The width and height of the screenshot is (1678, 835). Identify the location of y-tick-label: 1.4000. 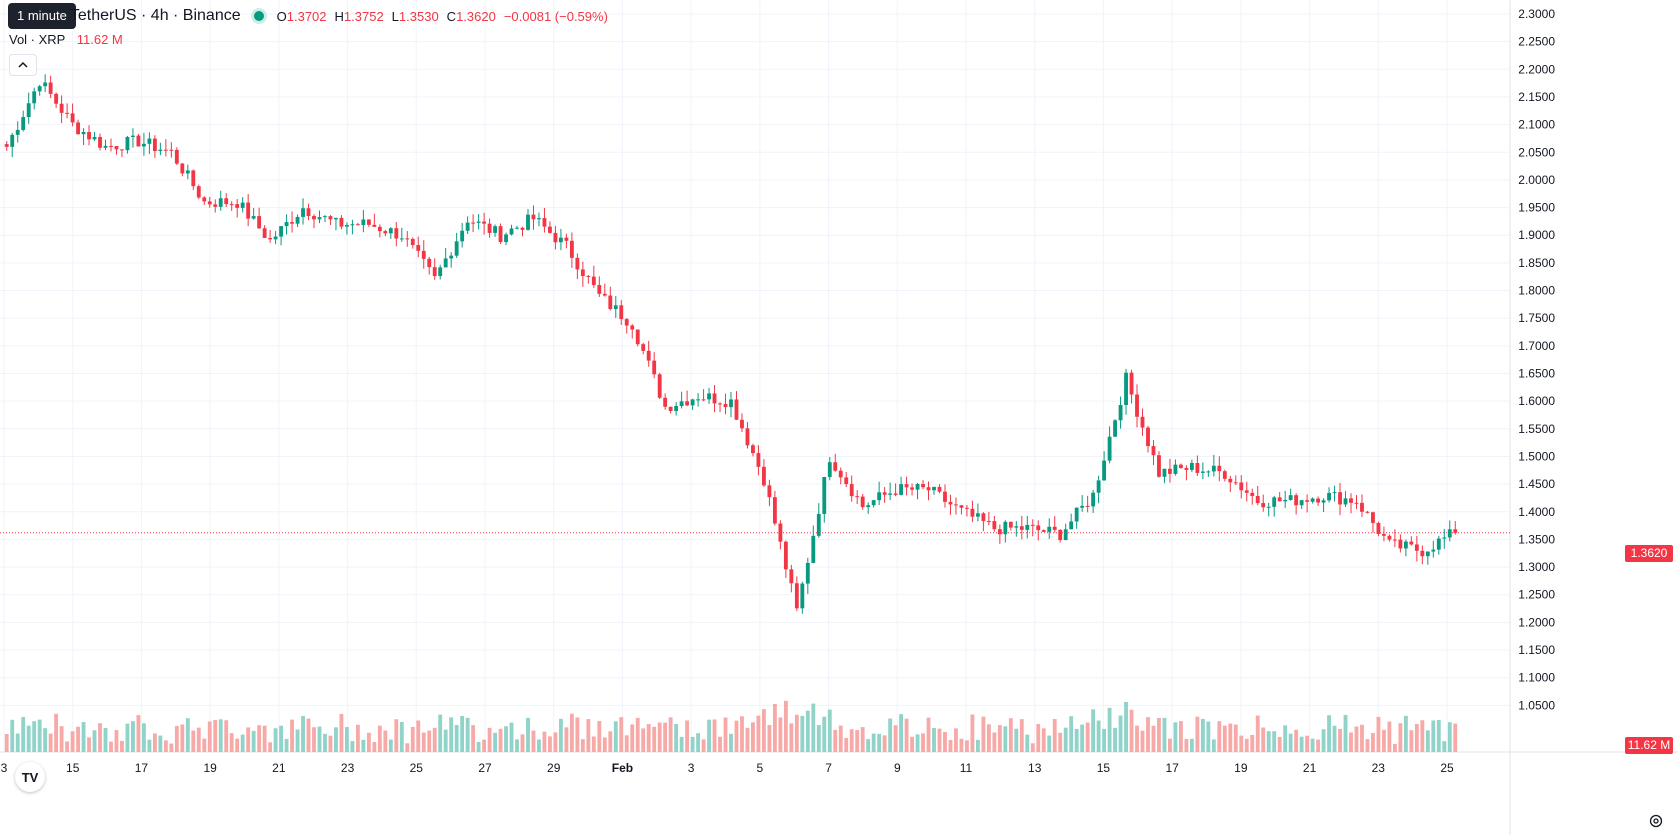
(1536, 512).